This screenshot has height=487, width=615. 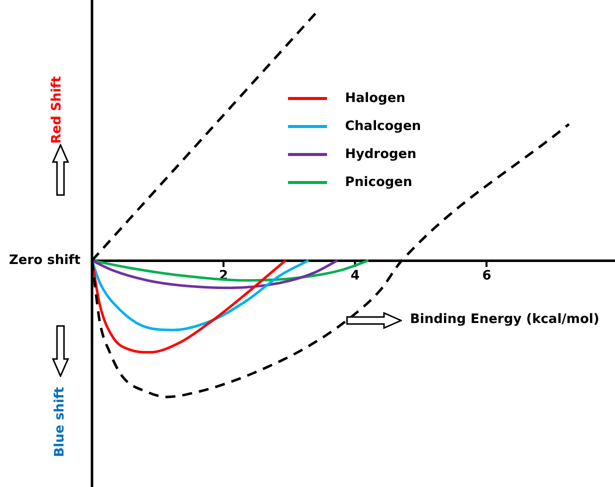 What do you see at coordinates (378, 182) in the screenshot?
I see `legend-label: Pnicogen` at bounding box center [378, 182].